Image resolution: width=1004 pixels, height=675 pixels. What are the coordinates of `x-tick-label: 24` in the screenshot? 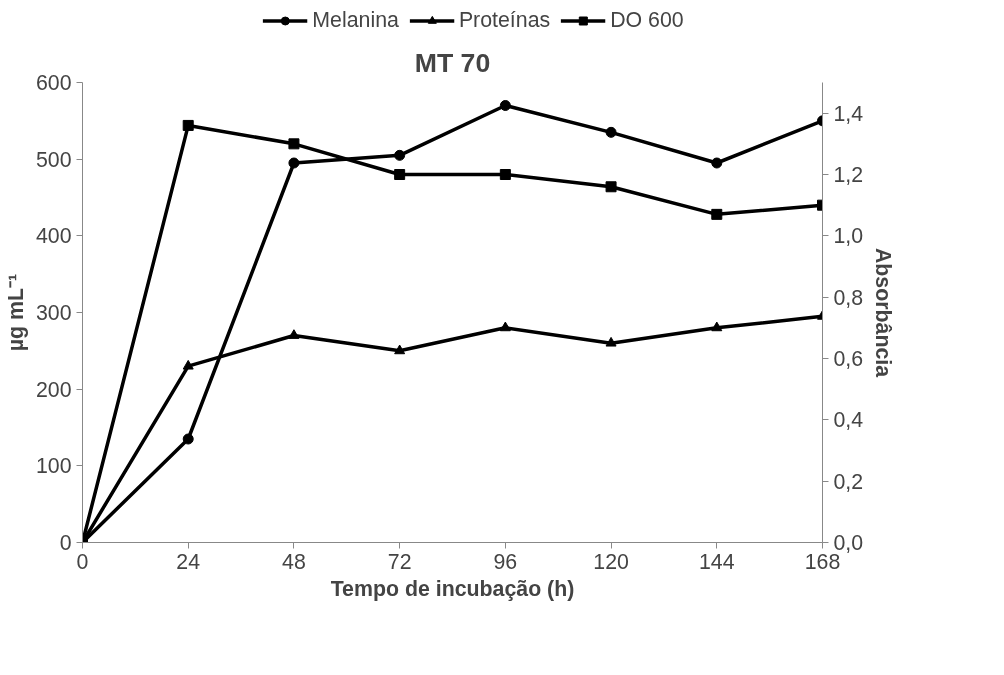 It's located at (188, 561).